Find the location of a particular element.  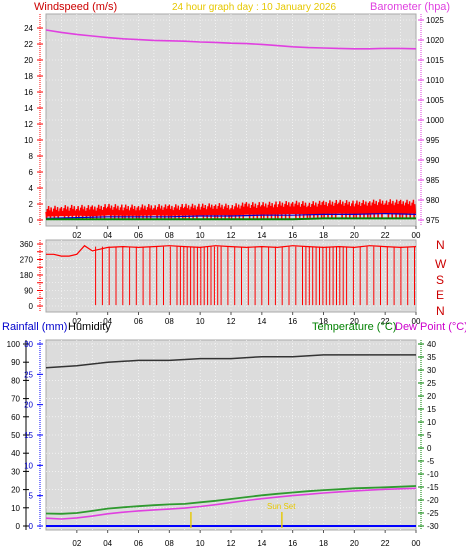

humidity-tick-label: 70 is located at coordinates (15, 399).